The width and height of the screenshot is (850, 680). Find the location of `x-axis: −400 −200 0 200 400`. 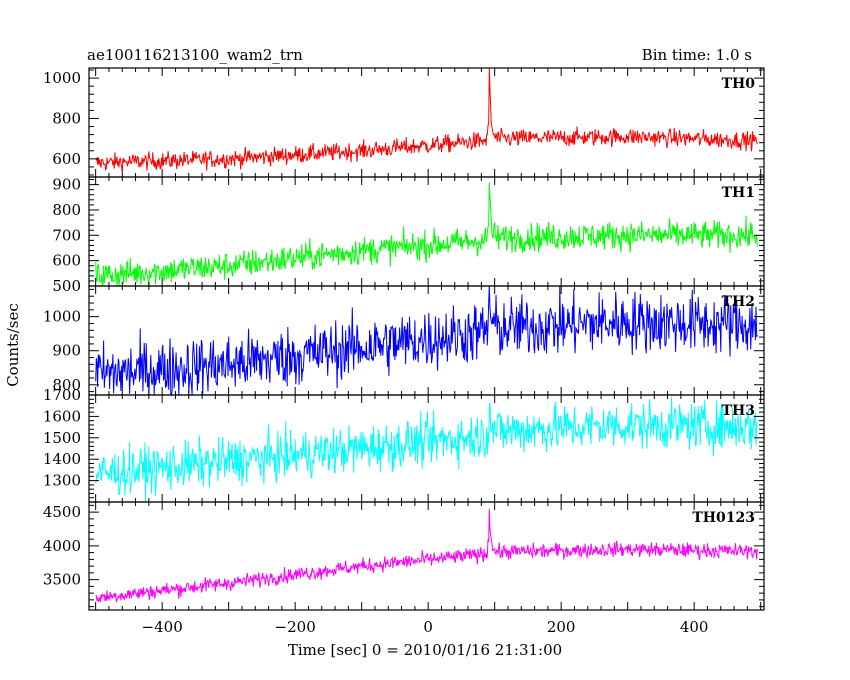

x-axis: −400 −200 0 200 400 is located at coordinates (425, 627).